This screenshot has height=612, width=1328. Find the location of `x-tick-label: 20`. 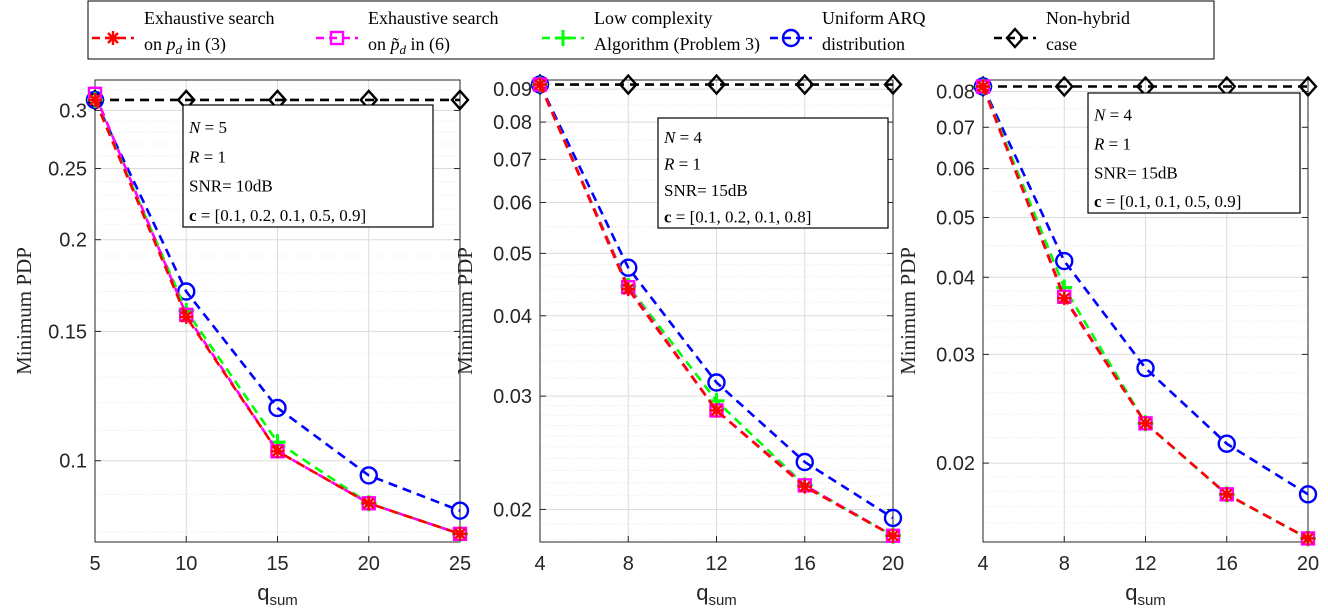

x-tick-label: 20 is located at coordinates (893, 564).